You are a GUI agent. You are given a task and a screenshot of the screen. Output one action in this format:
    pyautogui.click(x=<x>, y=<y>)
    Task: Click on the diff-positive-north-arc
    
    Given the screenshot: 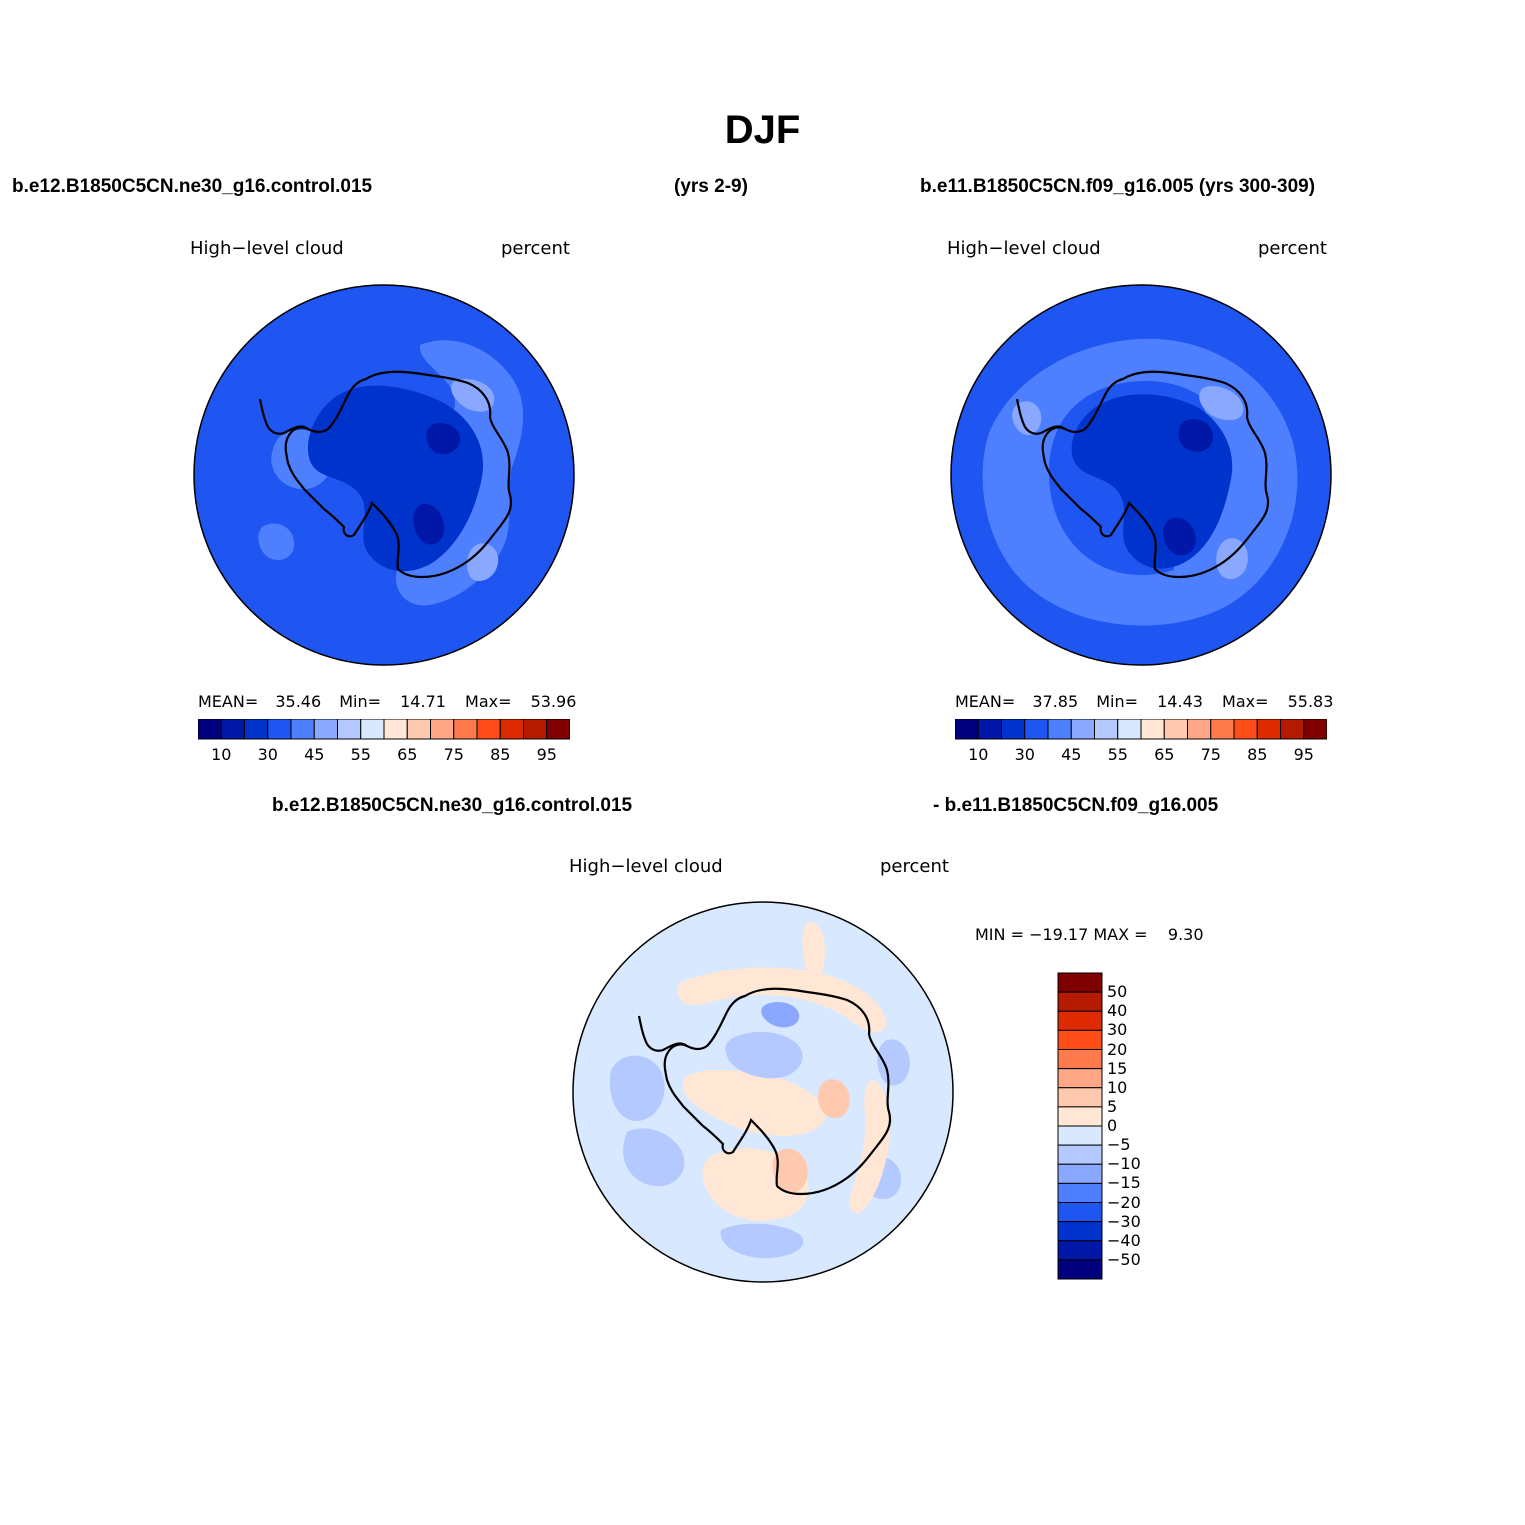 What is the action you would take?
    pyautogui.click(x=782, y=1000)
    